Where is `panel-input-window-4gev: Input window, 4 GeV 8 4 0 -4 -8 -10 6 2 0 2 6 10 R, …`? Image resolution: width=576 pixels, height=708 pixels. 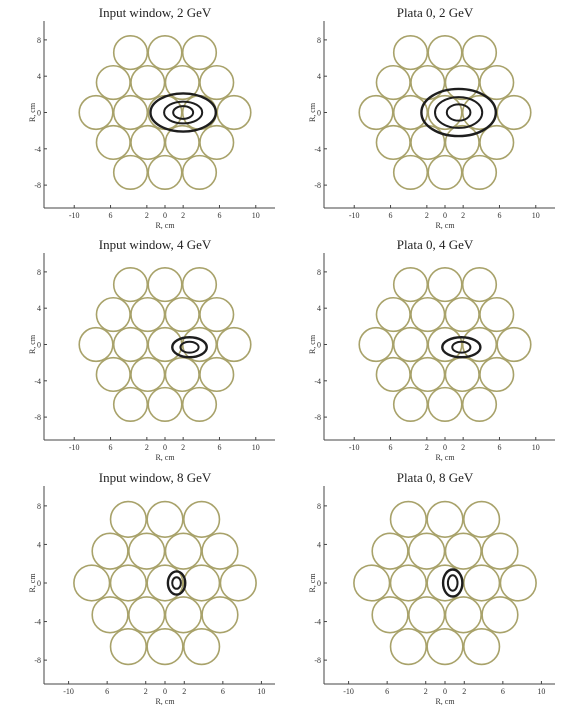
panel-input-window-4gev: Input window, 4 GeV 8 4 0 -4 -8 -10 6 2 0 2 6 10 R, … is located at coordinates (154, 349).